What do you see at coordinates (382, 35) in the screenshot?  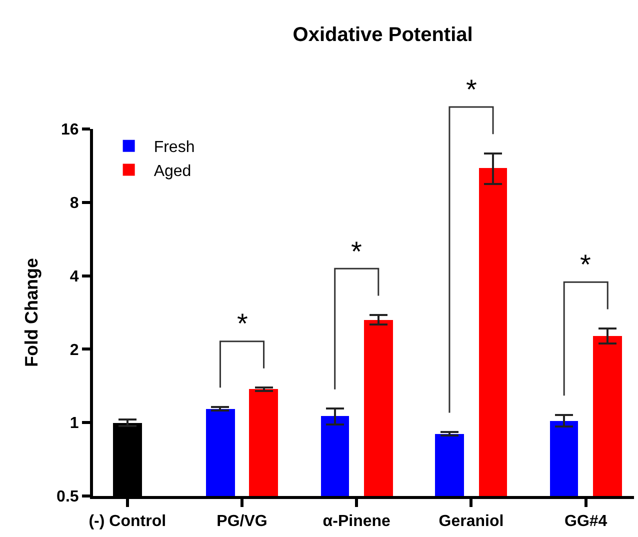 I see `chart-title: Oxidative Potential` at bounding box center [382, 35].